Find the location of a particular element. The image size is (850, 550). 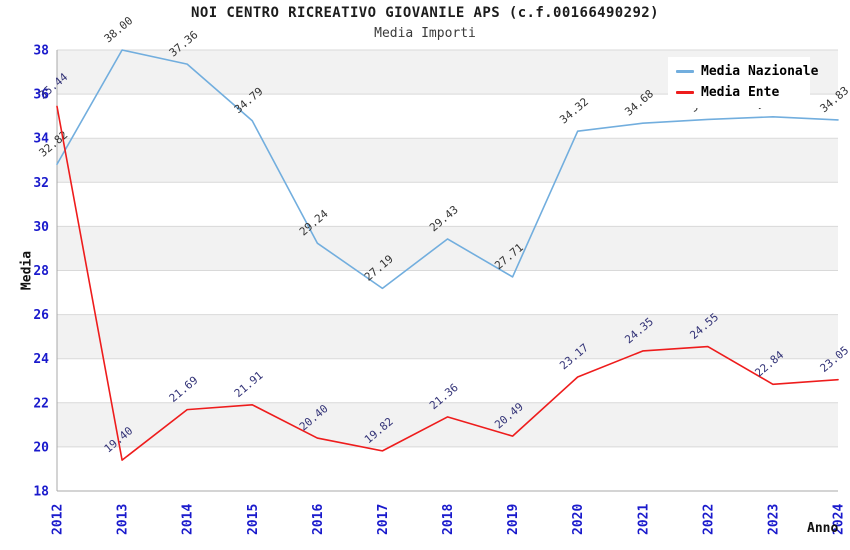

x-tick-label: 2012 is located at coordinates (58, 519).